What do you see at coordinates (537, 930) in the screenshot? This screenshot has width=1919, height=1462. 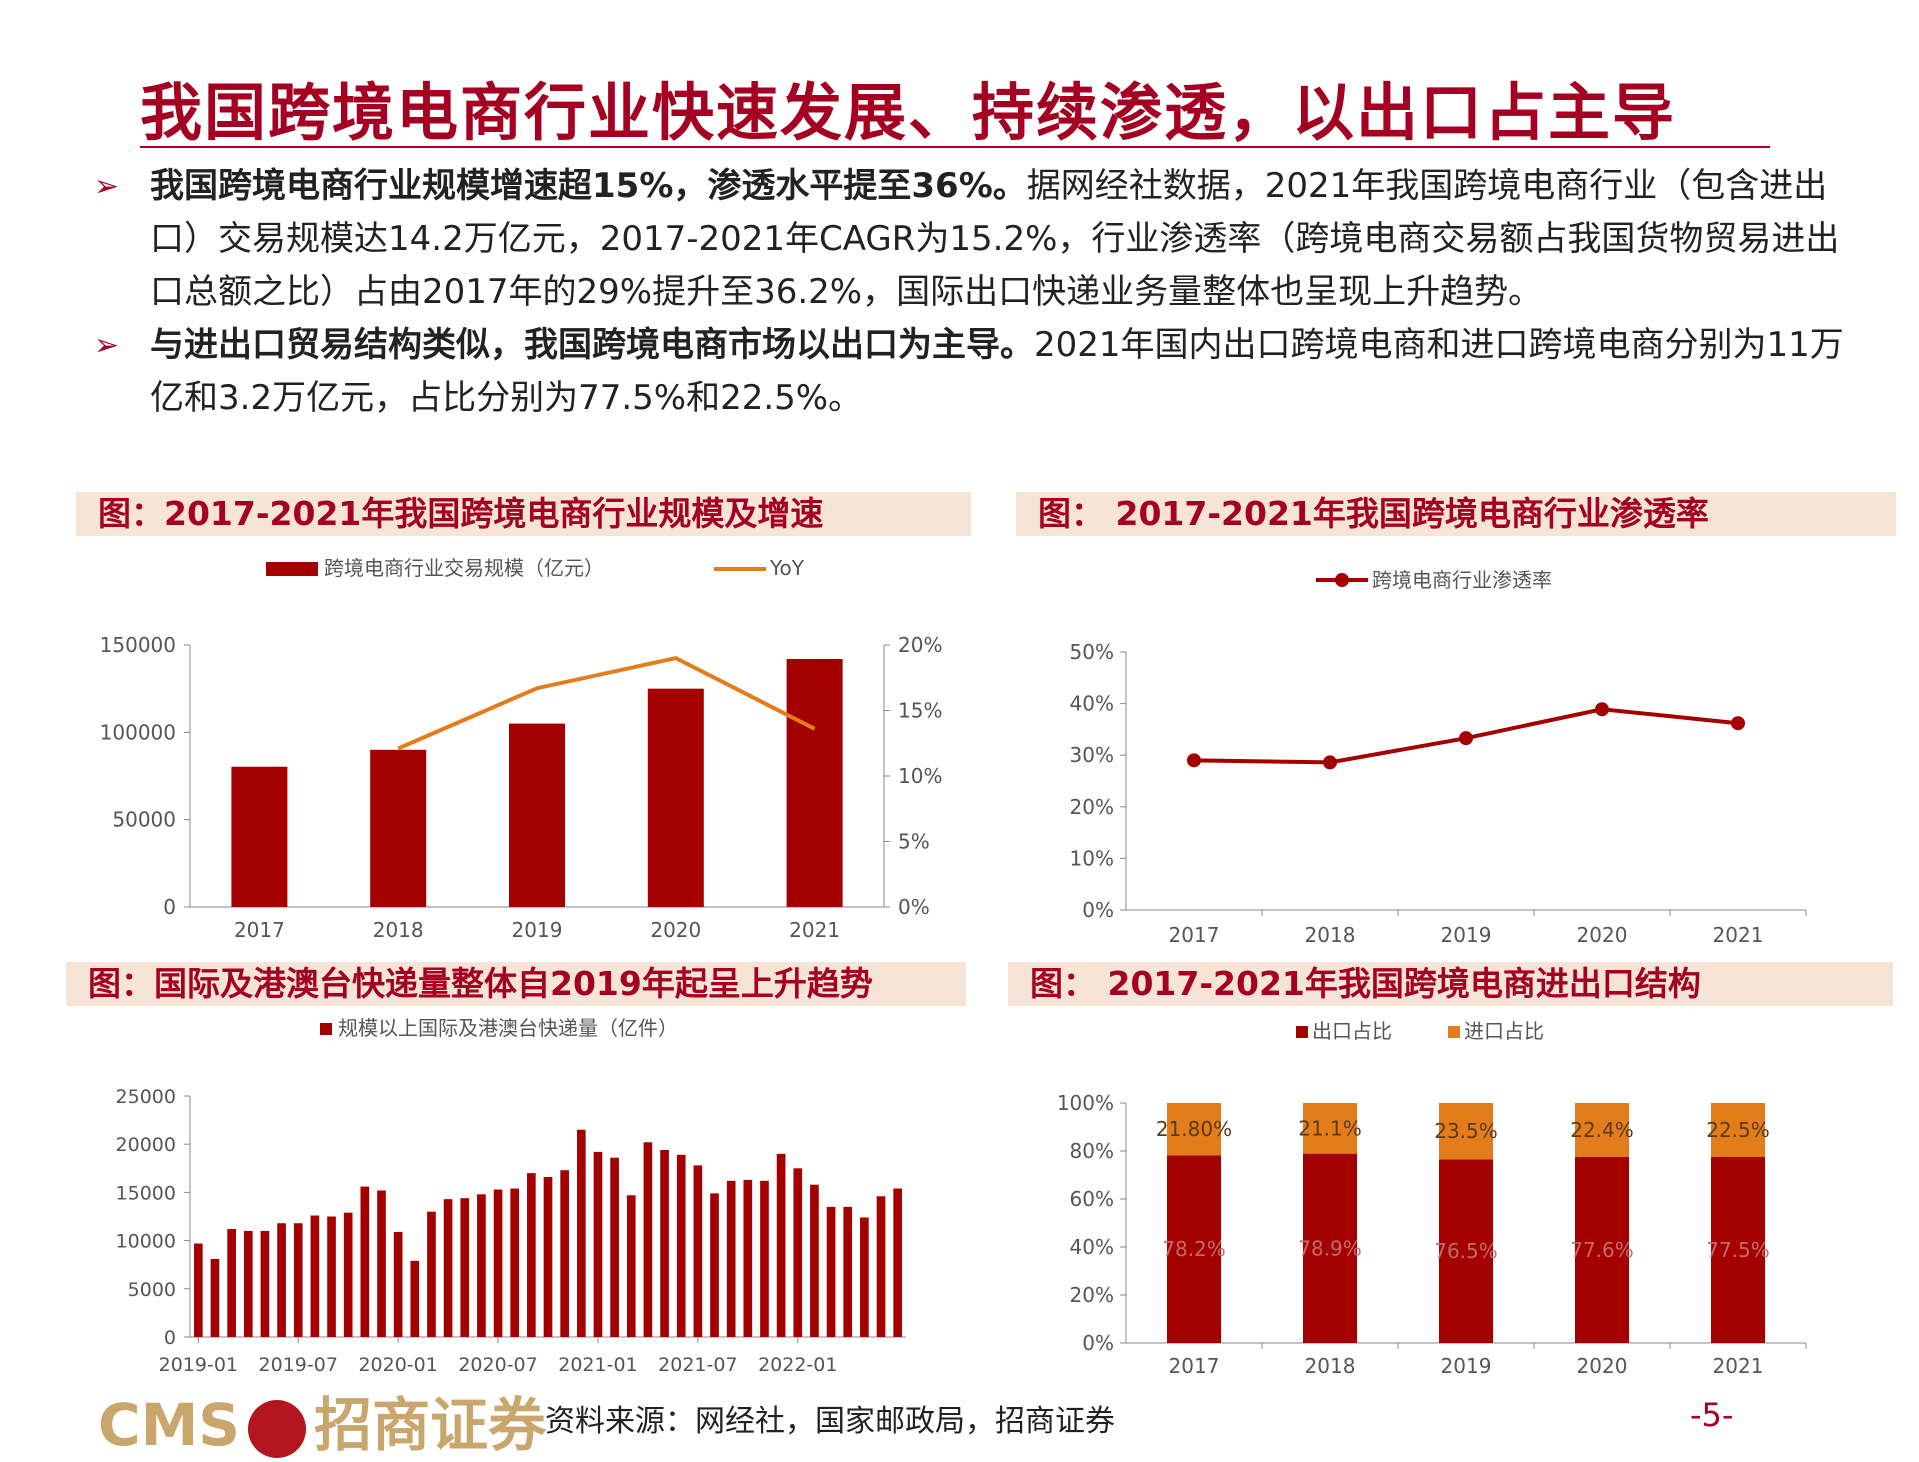 I see `x-tick-label: 2019` at bounding box center [537, 930].